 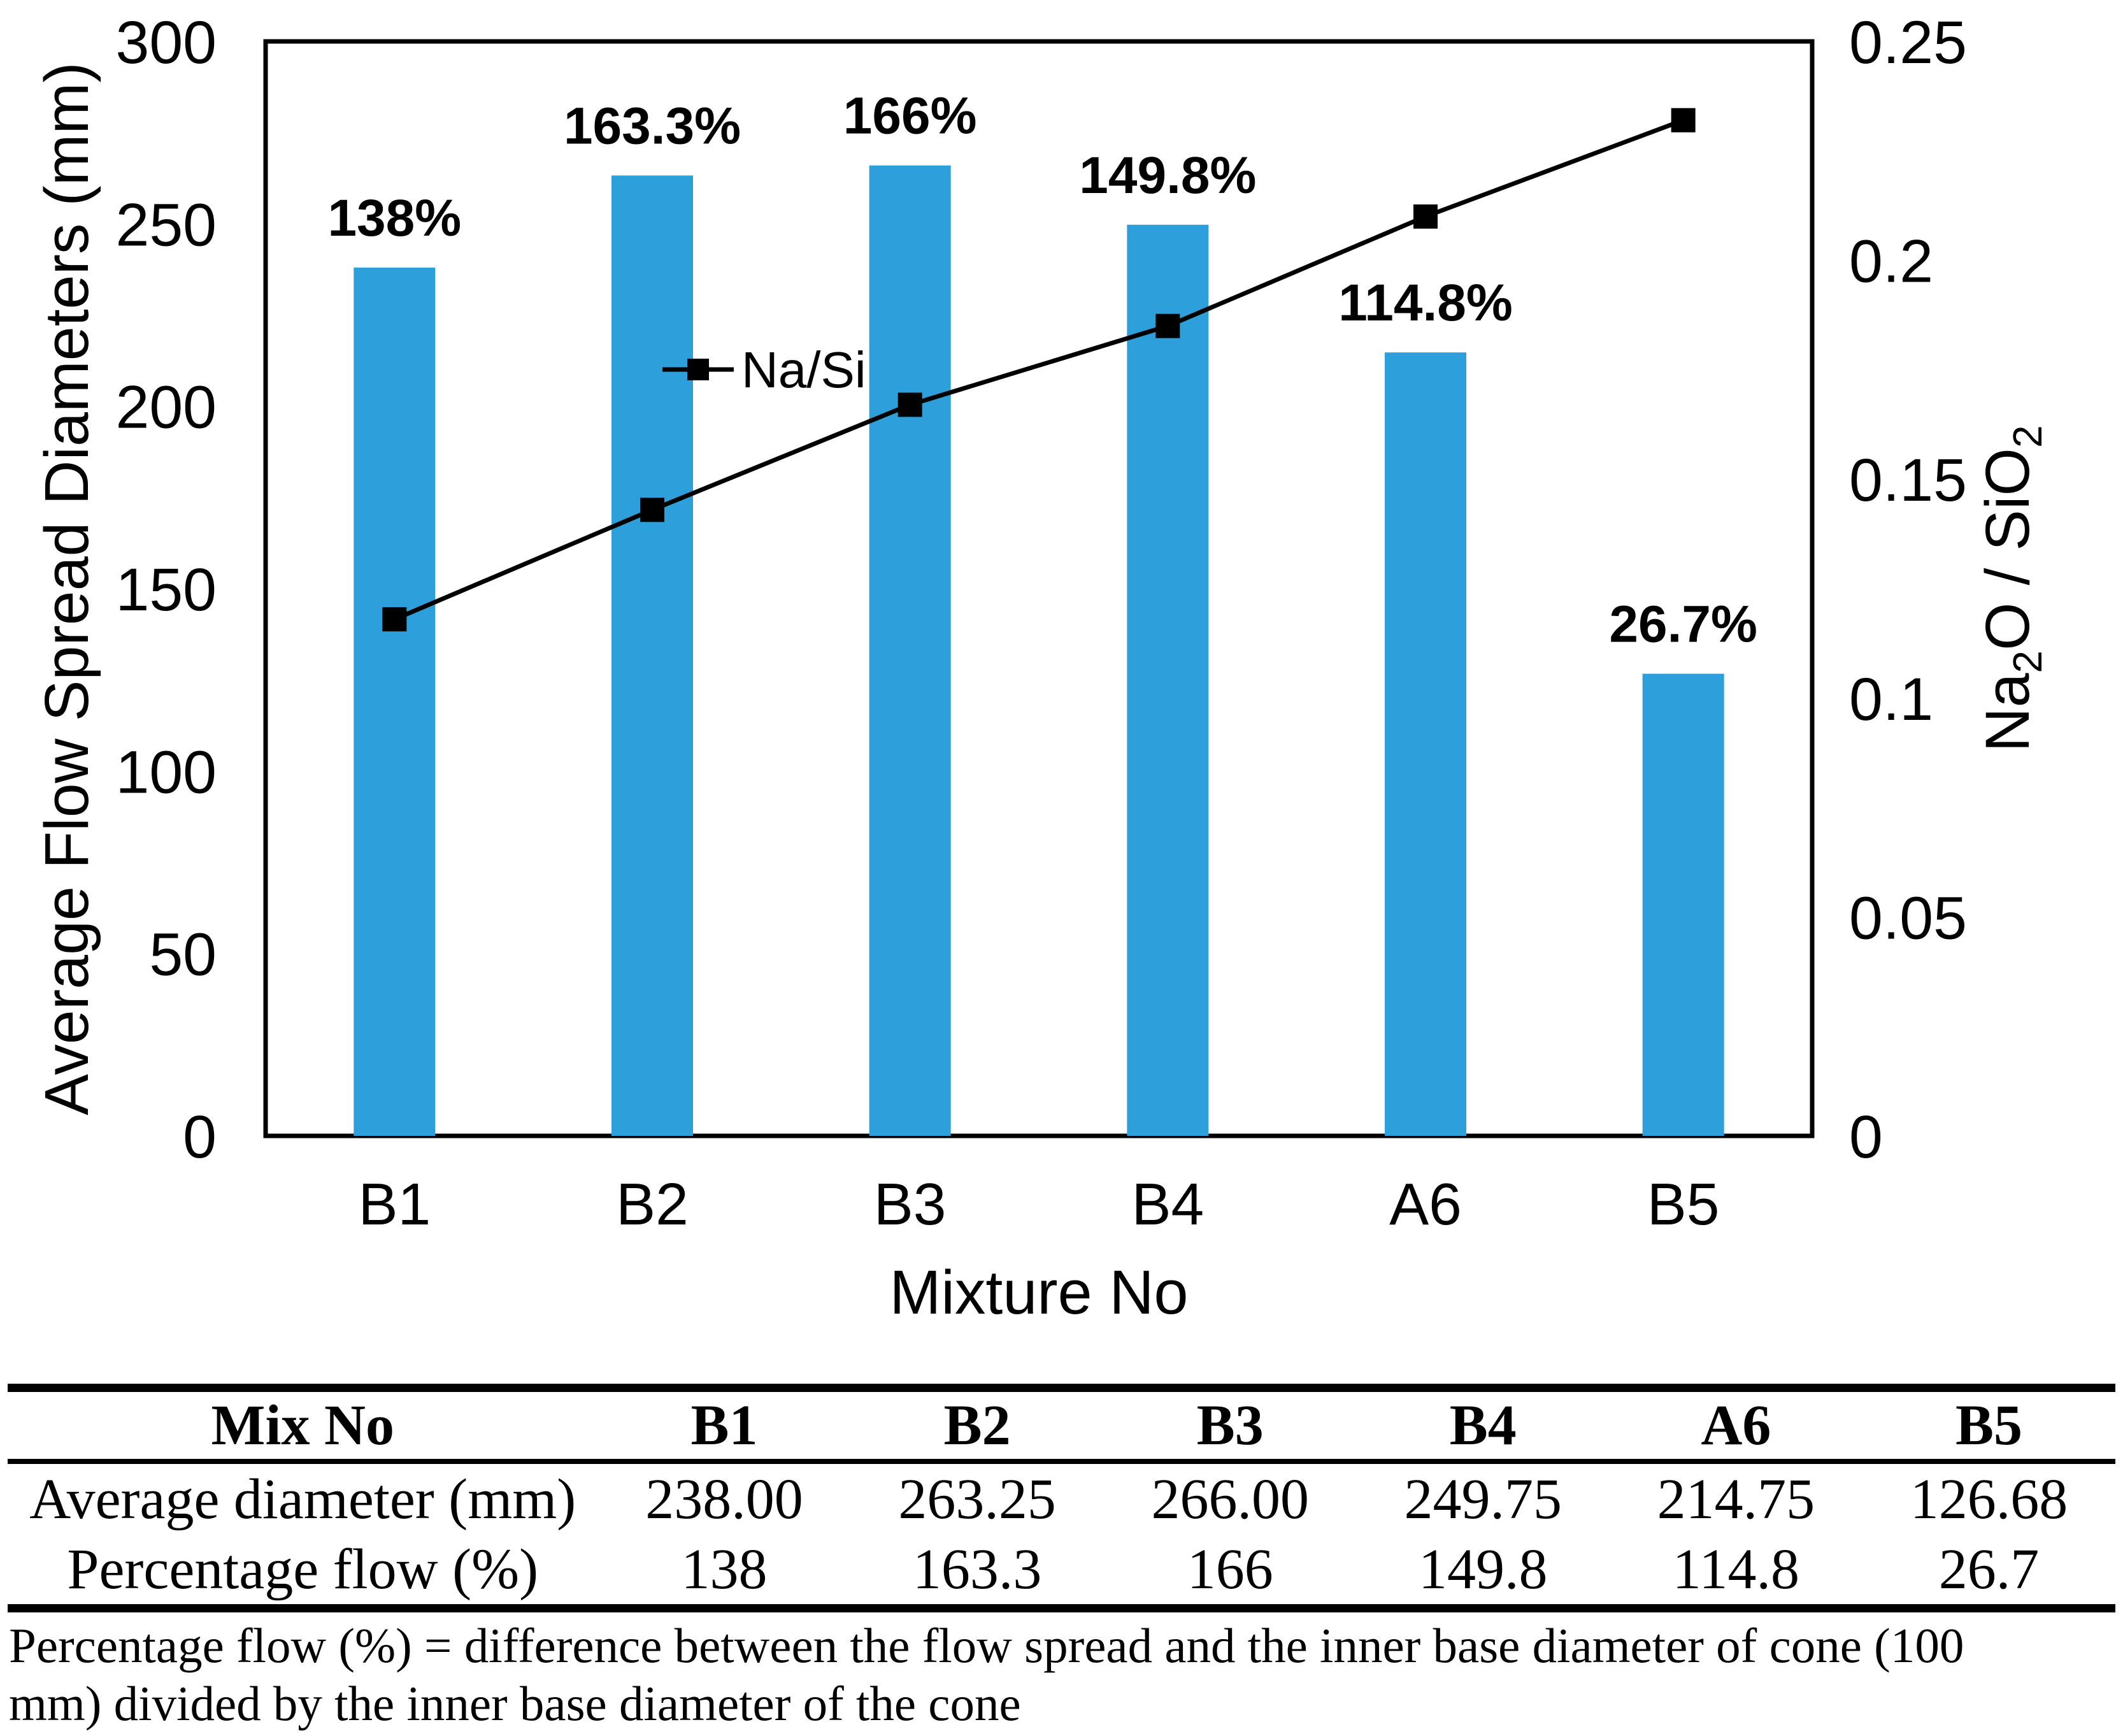 What do you see at coordinates (724, 1426) in the screenshot?
I see `table-header-B1: B1` at bounding box center [724, 1426].